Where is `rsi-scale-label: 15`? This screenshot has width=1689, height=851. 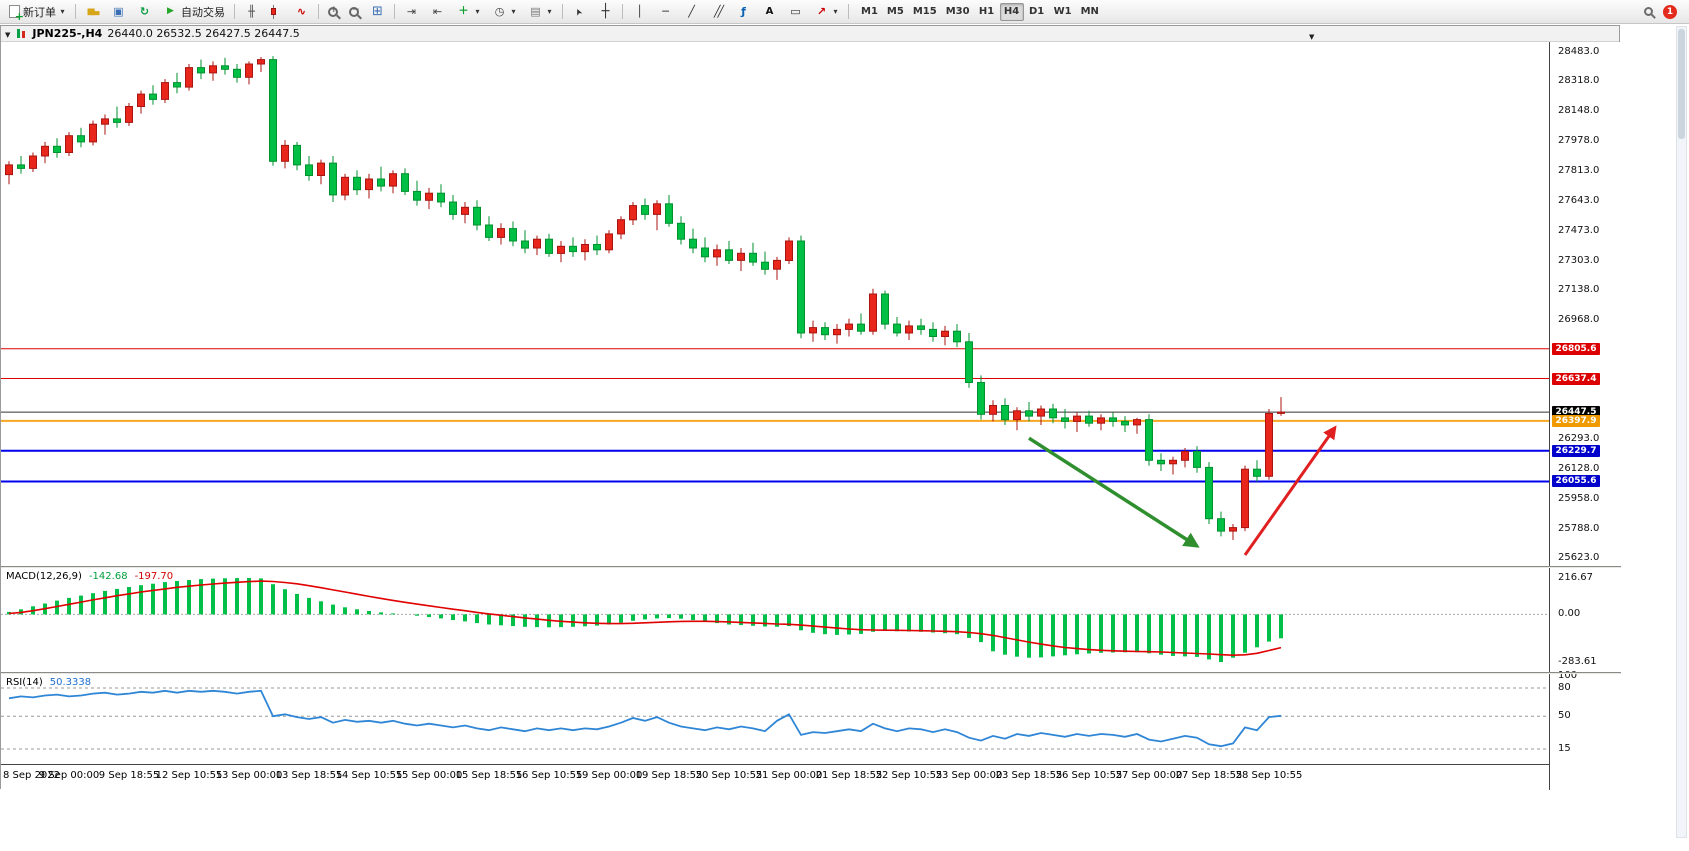 rsi-scale-label: 15 is located at coordinates (1564, 748).